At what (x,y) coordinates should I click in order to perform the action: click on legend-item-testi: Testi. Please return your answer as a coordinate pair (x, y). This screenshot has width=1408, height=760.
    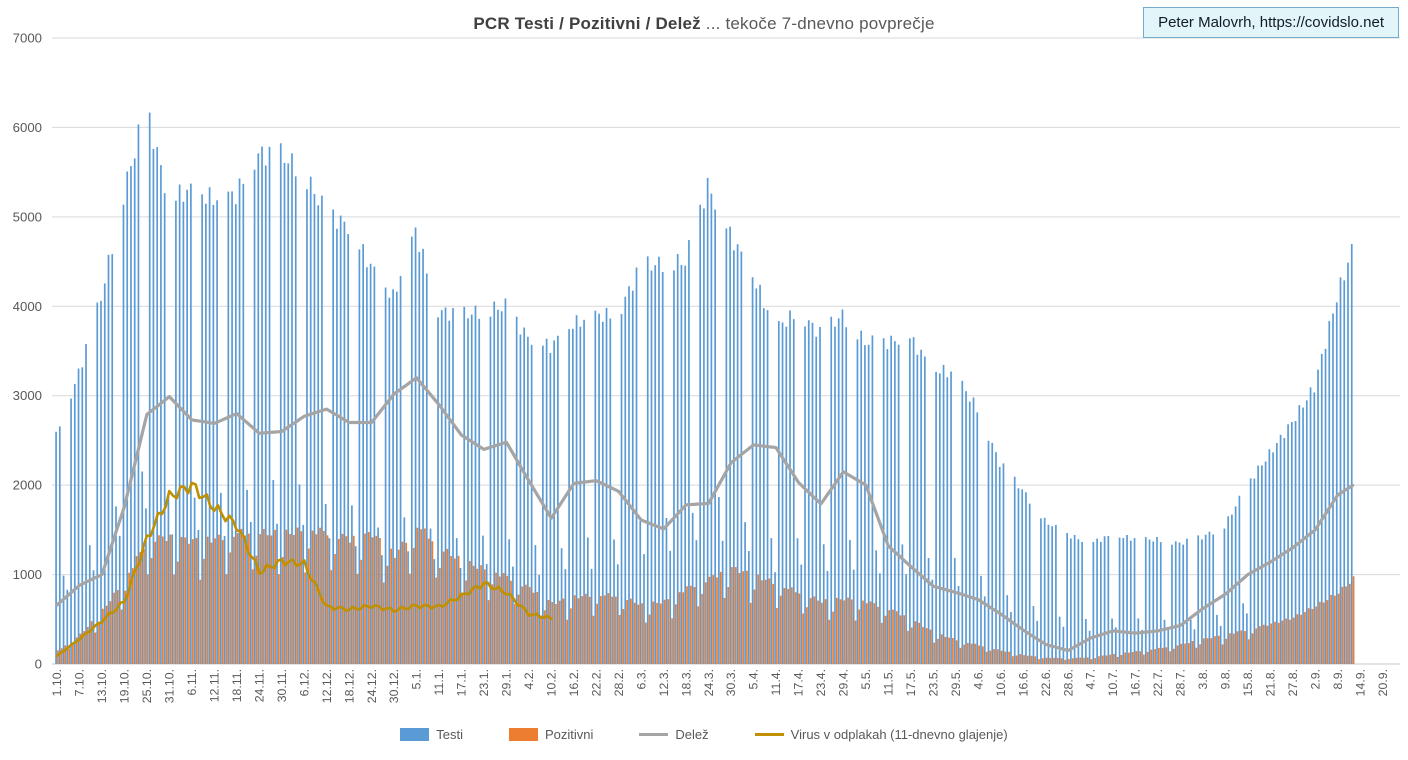
    Looking at the image, I should click on (431, 734).